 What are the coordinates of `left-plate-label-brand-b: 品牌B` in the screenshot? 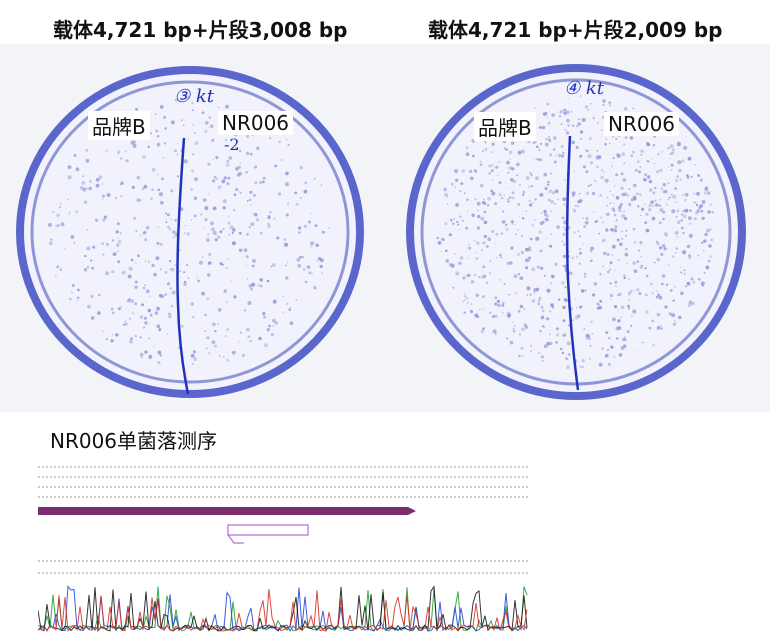 It's located at (119, 125).